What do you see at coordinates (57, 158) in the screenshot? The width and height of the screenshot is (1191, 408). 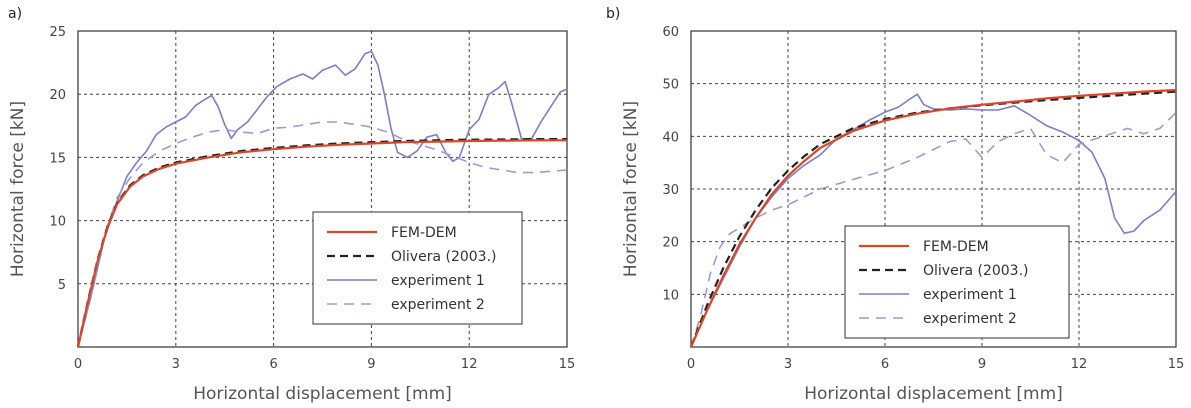 I see `y-tick-label: 15` at bounding box center [57, 158].